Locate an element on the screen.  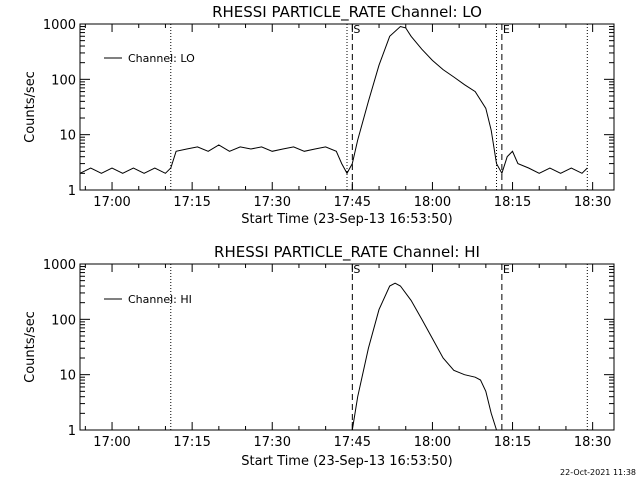
series-lines is located at coordinates (424, 356).